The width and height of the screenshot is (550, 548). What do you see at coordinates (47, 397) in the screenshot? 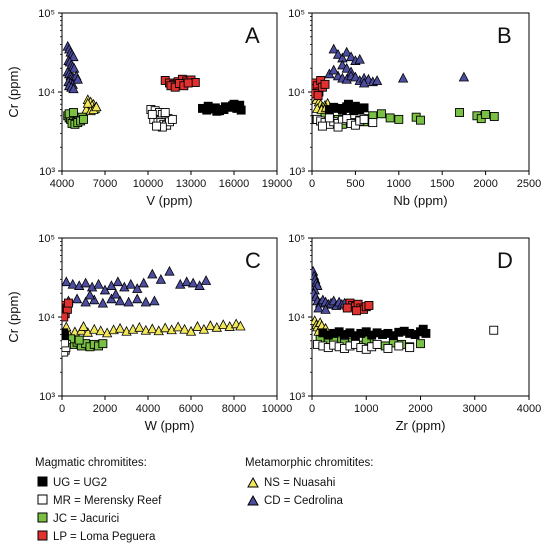
I see `y-tick-label-c-0: 10³` at bounding box center [47, 397].